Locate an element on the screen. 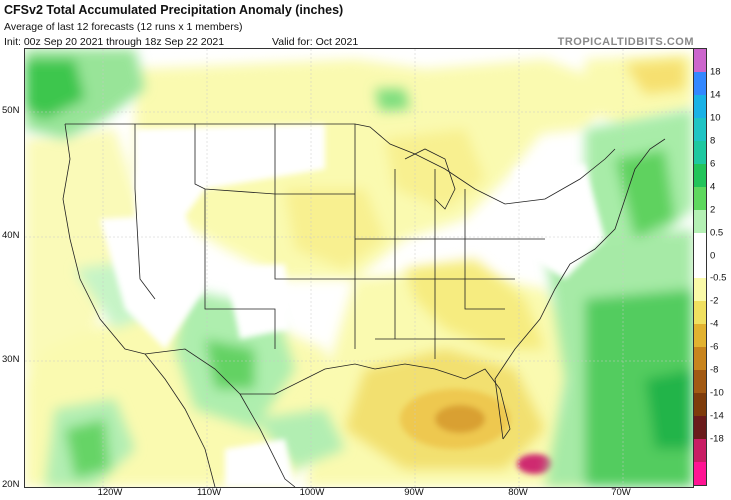 The image size is (731, 500). colorbar-label: -8 is located at coordinates (714, 370).